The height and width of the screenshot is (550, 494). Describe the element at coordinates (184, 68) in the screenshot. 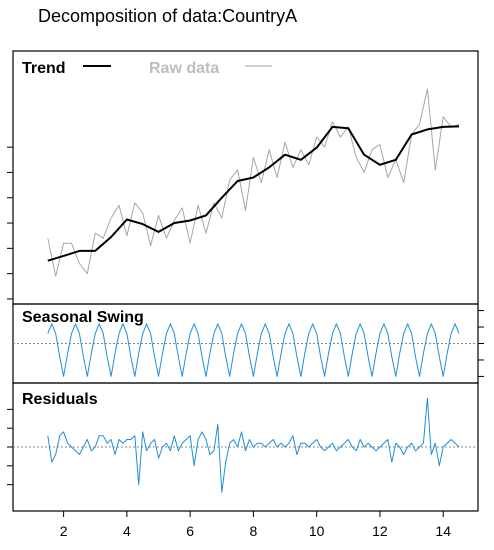

I see `legend-raw-data-label: Raw data` at that location.